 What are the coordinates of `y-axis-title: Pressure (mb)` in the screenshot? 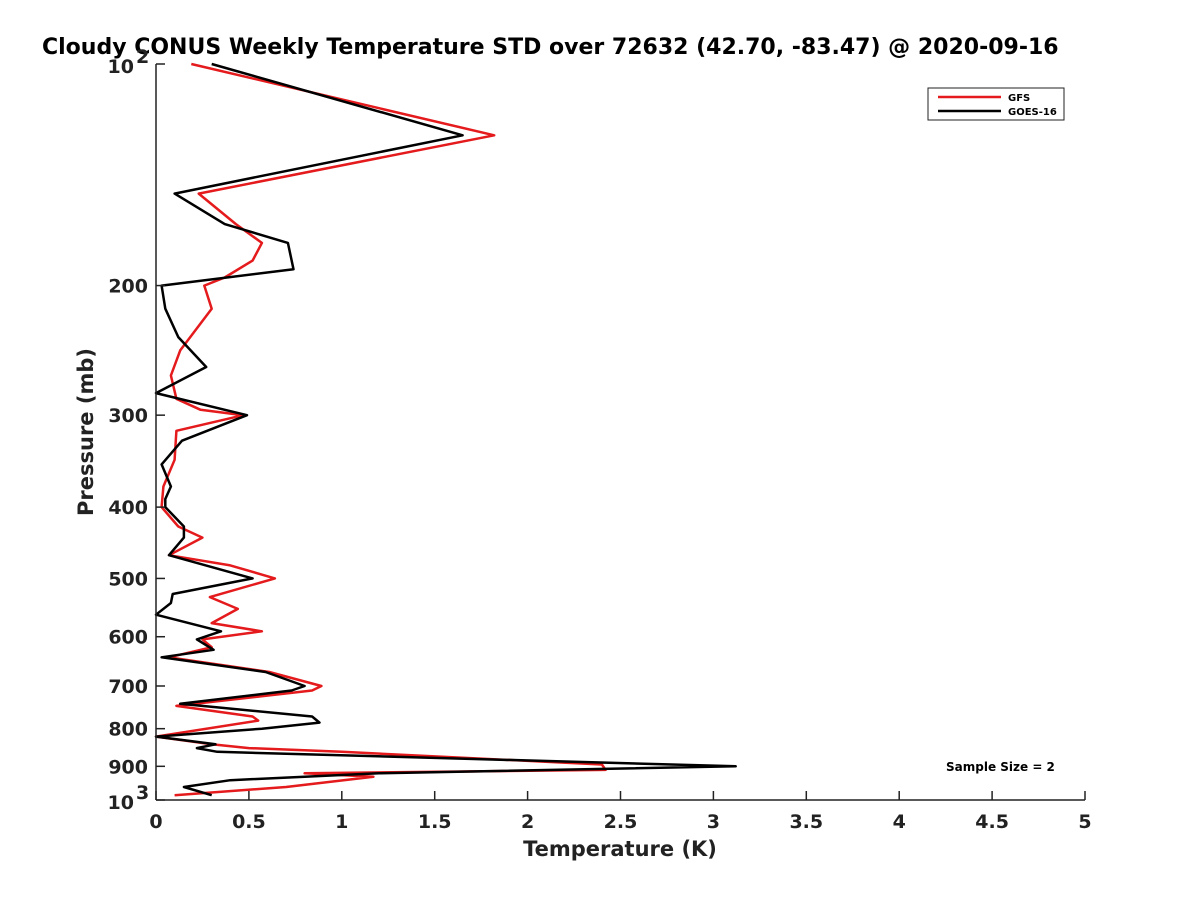 It's located at (86, 432).